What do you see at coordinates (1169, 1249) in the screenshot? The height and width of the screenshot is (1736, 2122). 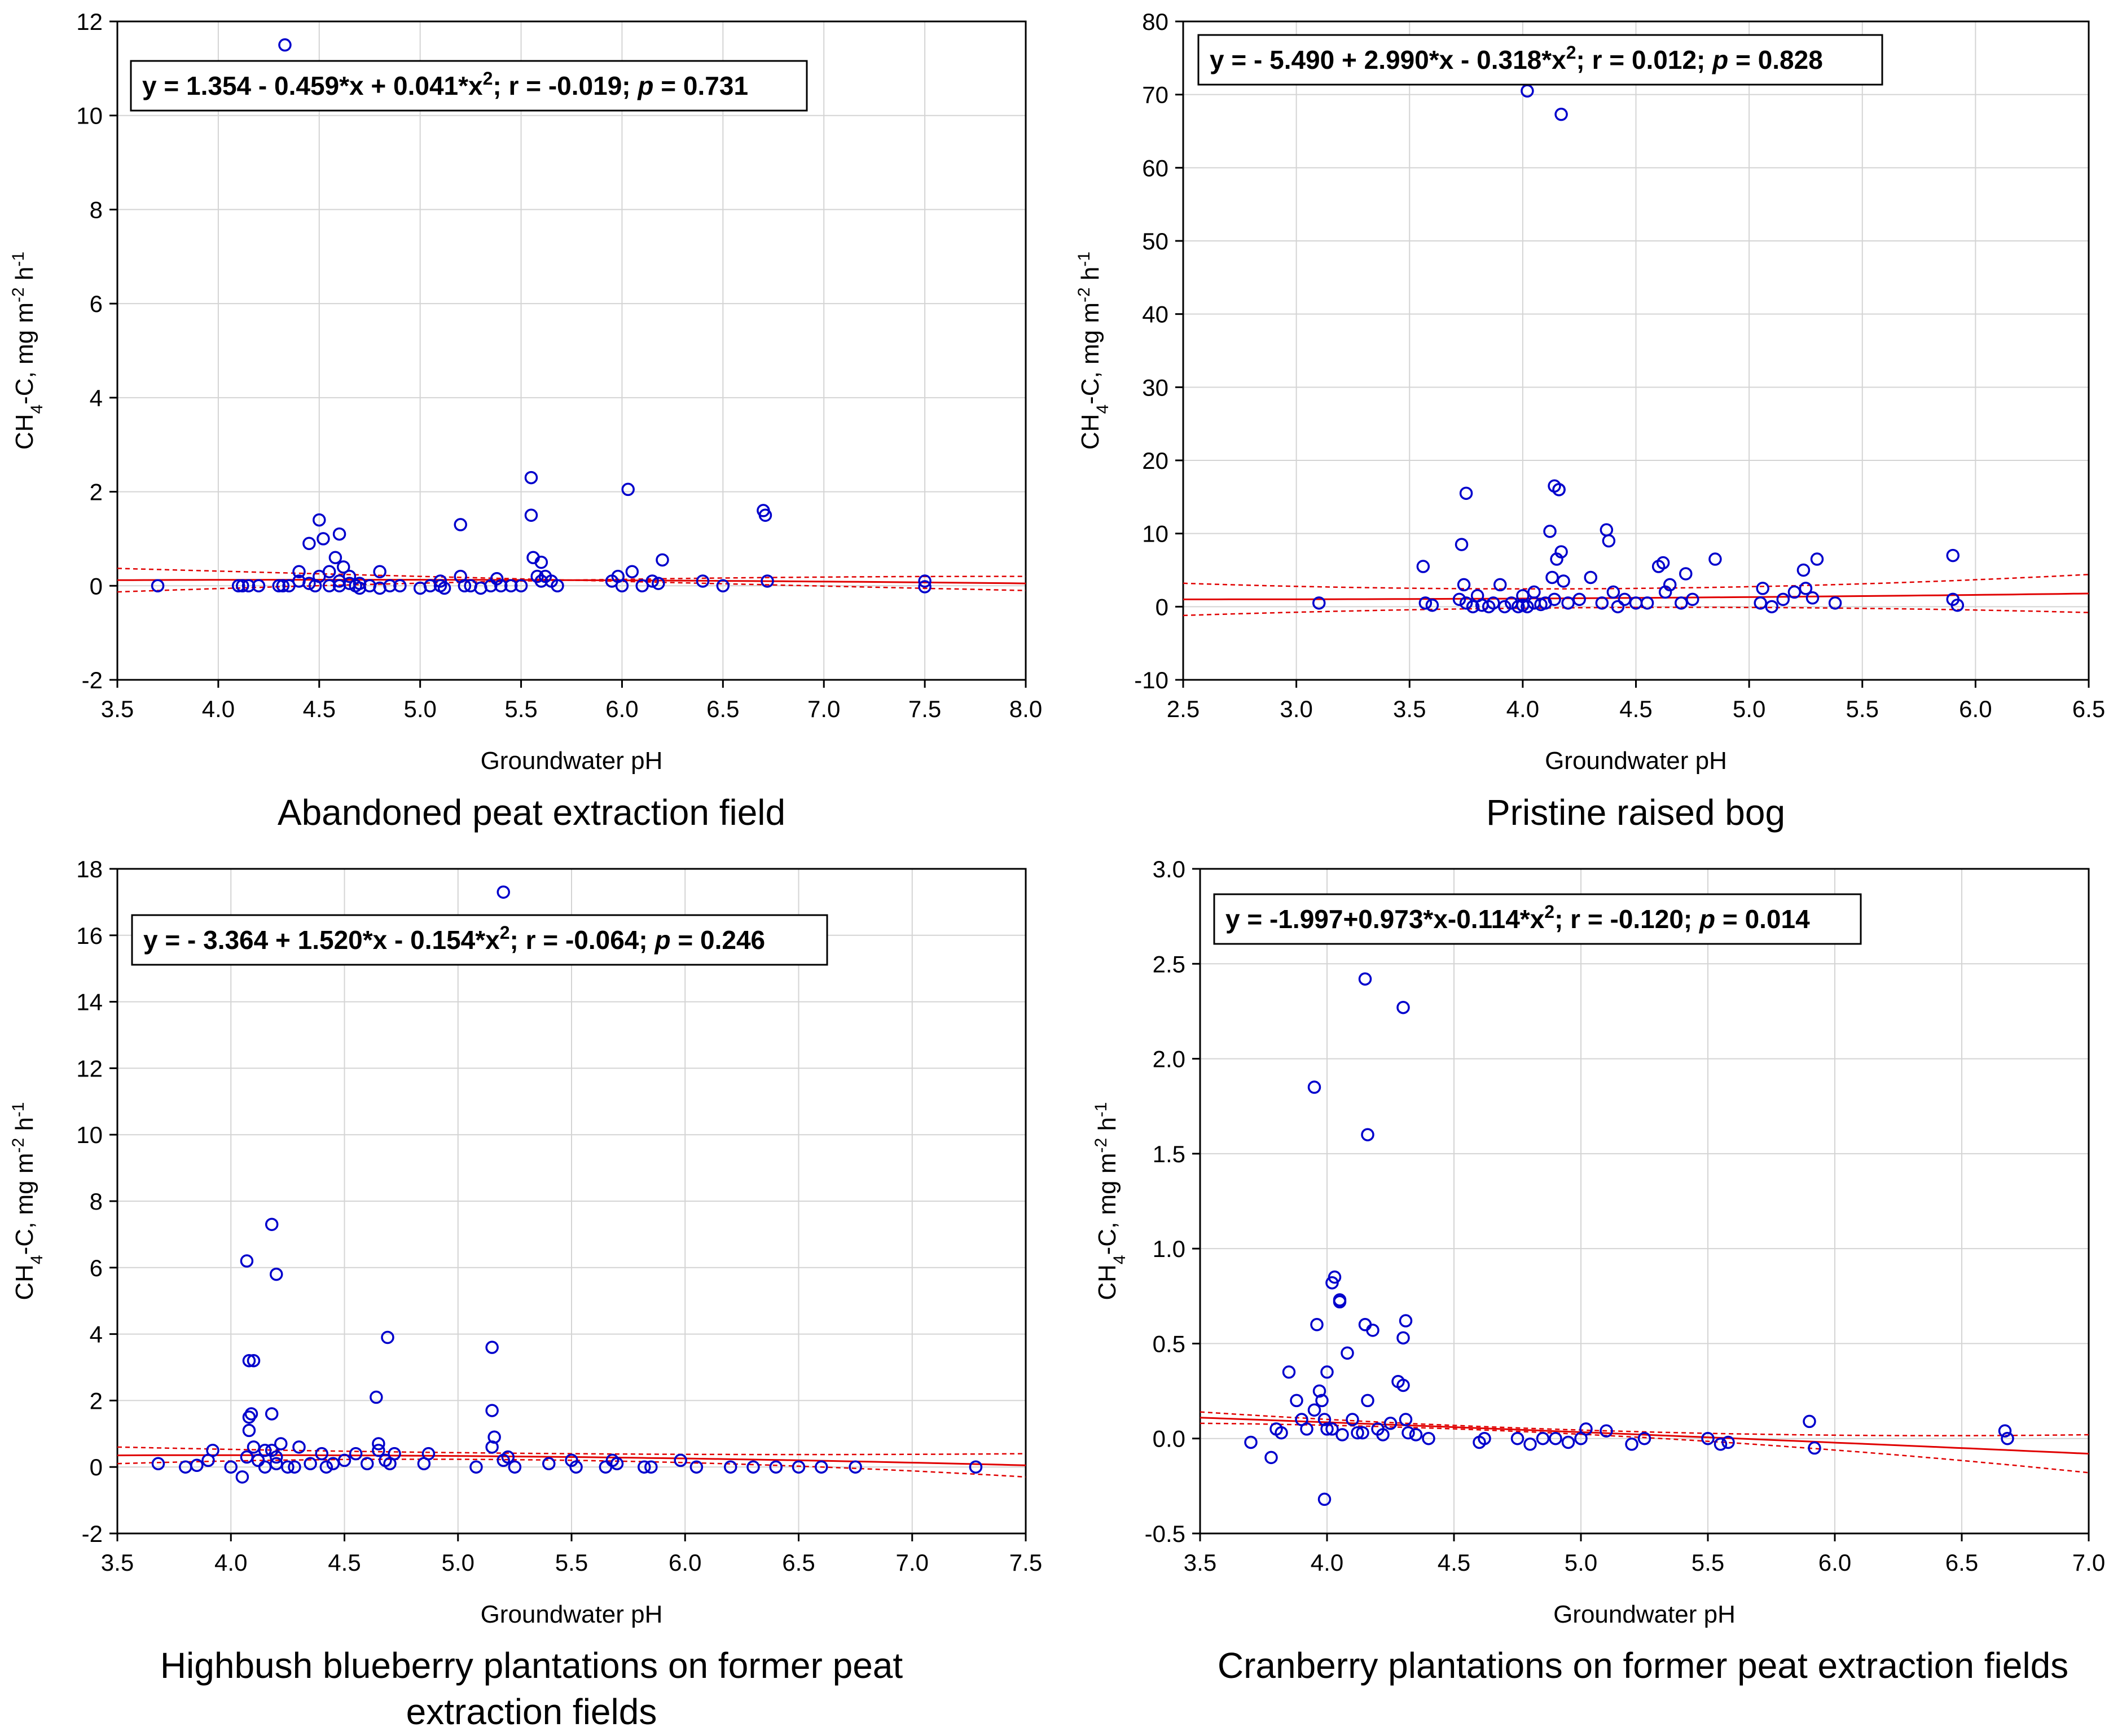 I see `y-tick-label: 1.0` at bounding box center [1169, 1249].